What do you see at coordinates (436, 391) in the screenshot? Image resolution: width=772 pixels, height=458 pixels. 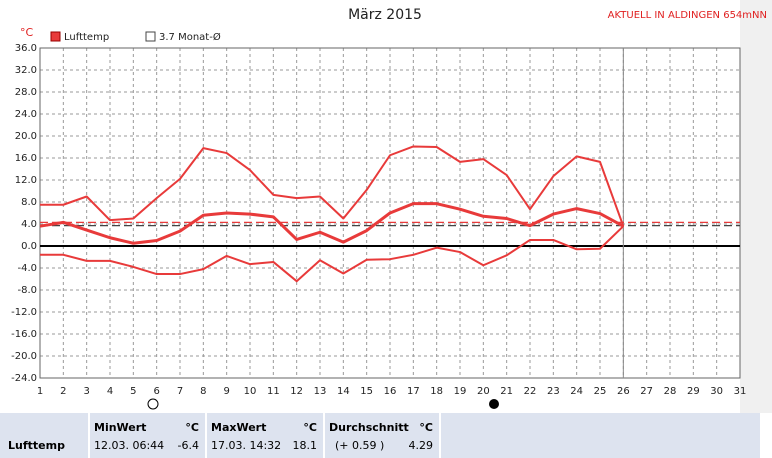 I see `x-tick-label: 18` at bounding box center [436, 391].